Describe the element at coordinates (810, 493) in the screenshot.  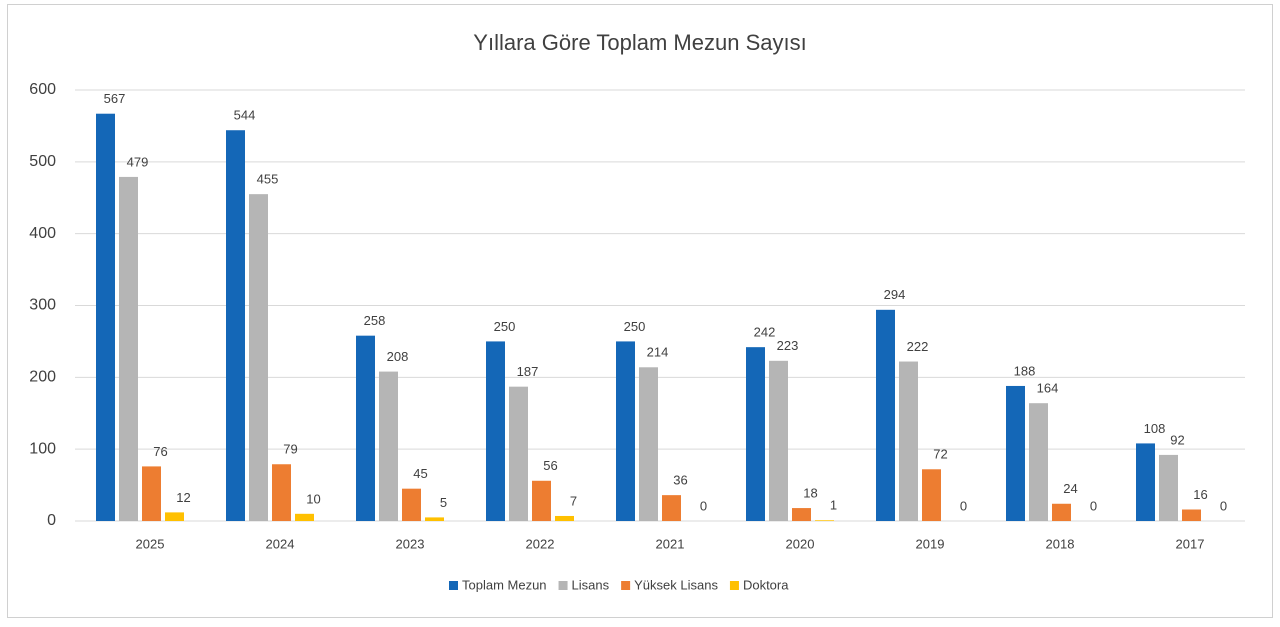
I see `data-label: 18` at that location.